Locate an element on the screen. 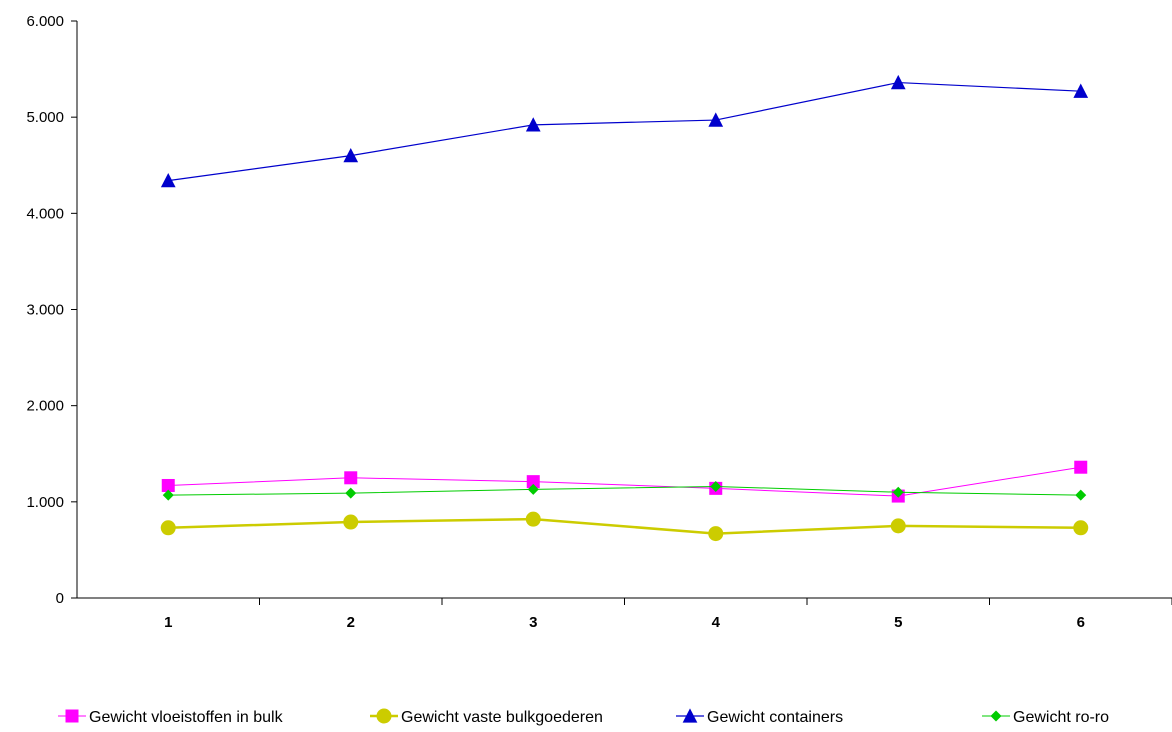 This screenshot has width=1172, height=732. legend-item-1: Gewicht vloeistoffen in bulk is located at coordinates (171, 717).